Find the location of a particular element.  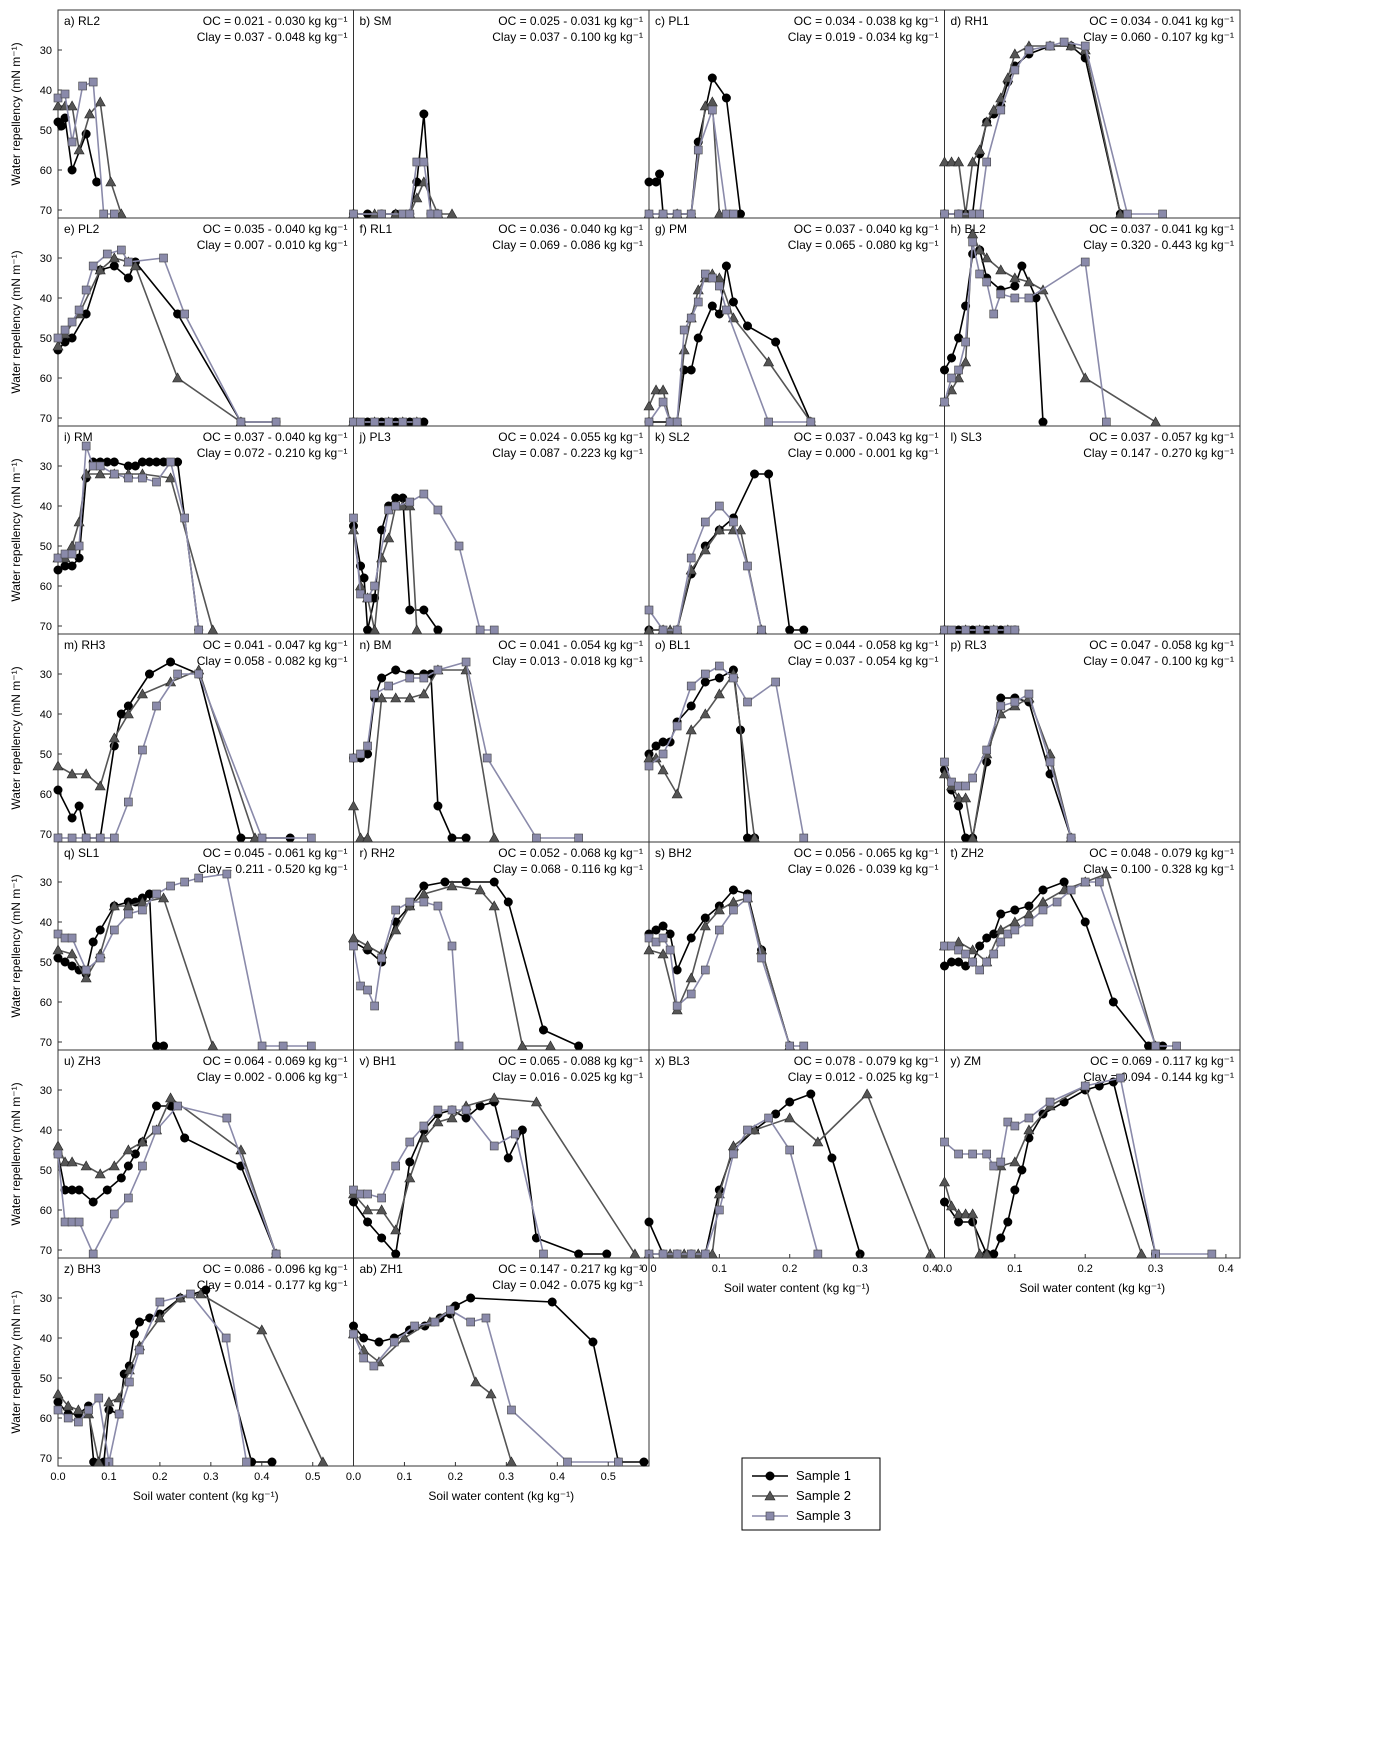

x-tick-label: 0.5 is located at coordinates (312, 1477).